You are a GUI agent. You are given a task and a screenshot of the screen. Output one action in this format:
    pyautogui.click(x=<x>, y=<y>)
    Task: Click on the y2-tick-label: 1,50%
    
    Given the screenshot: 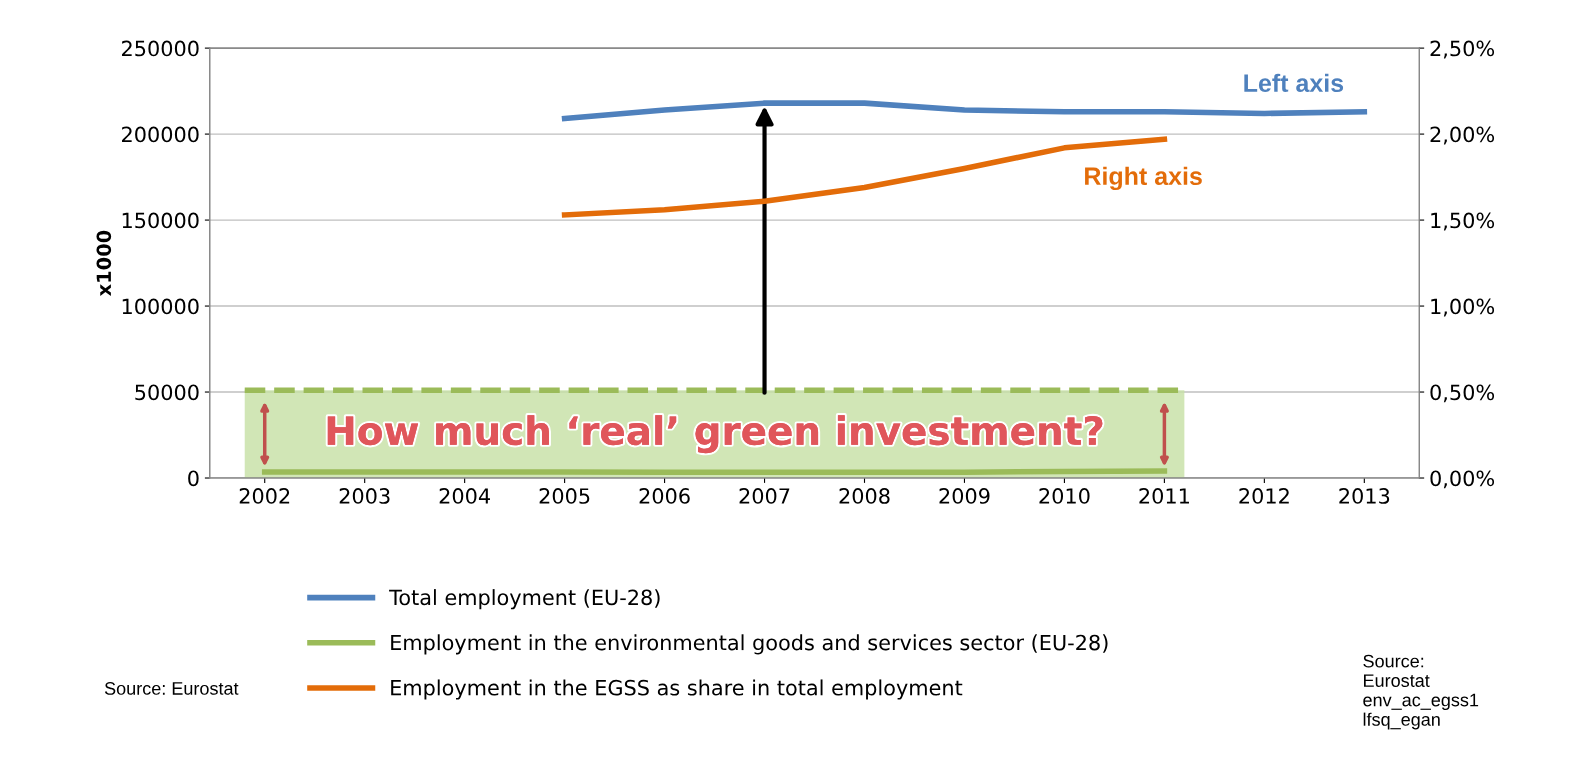 What is the action you would take?
    pyautogui.click(x=1463, y=221)
    